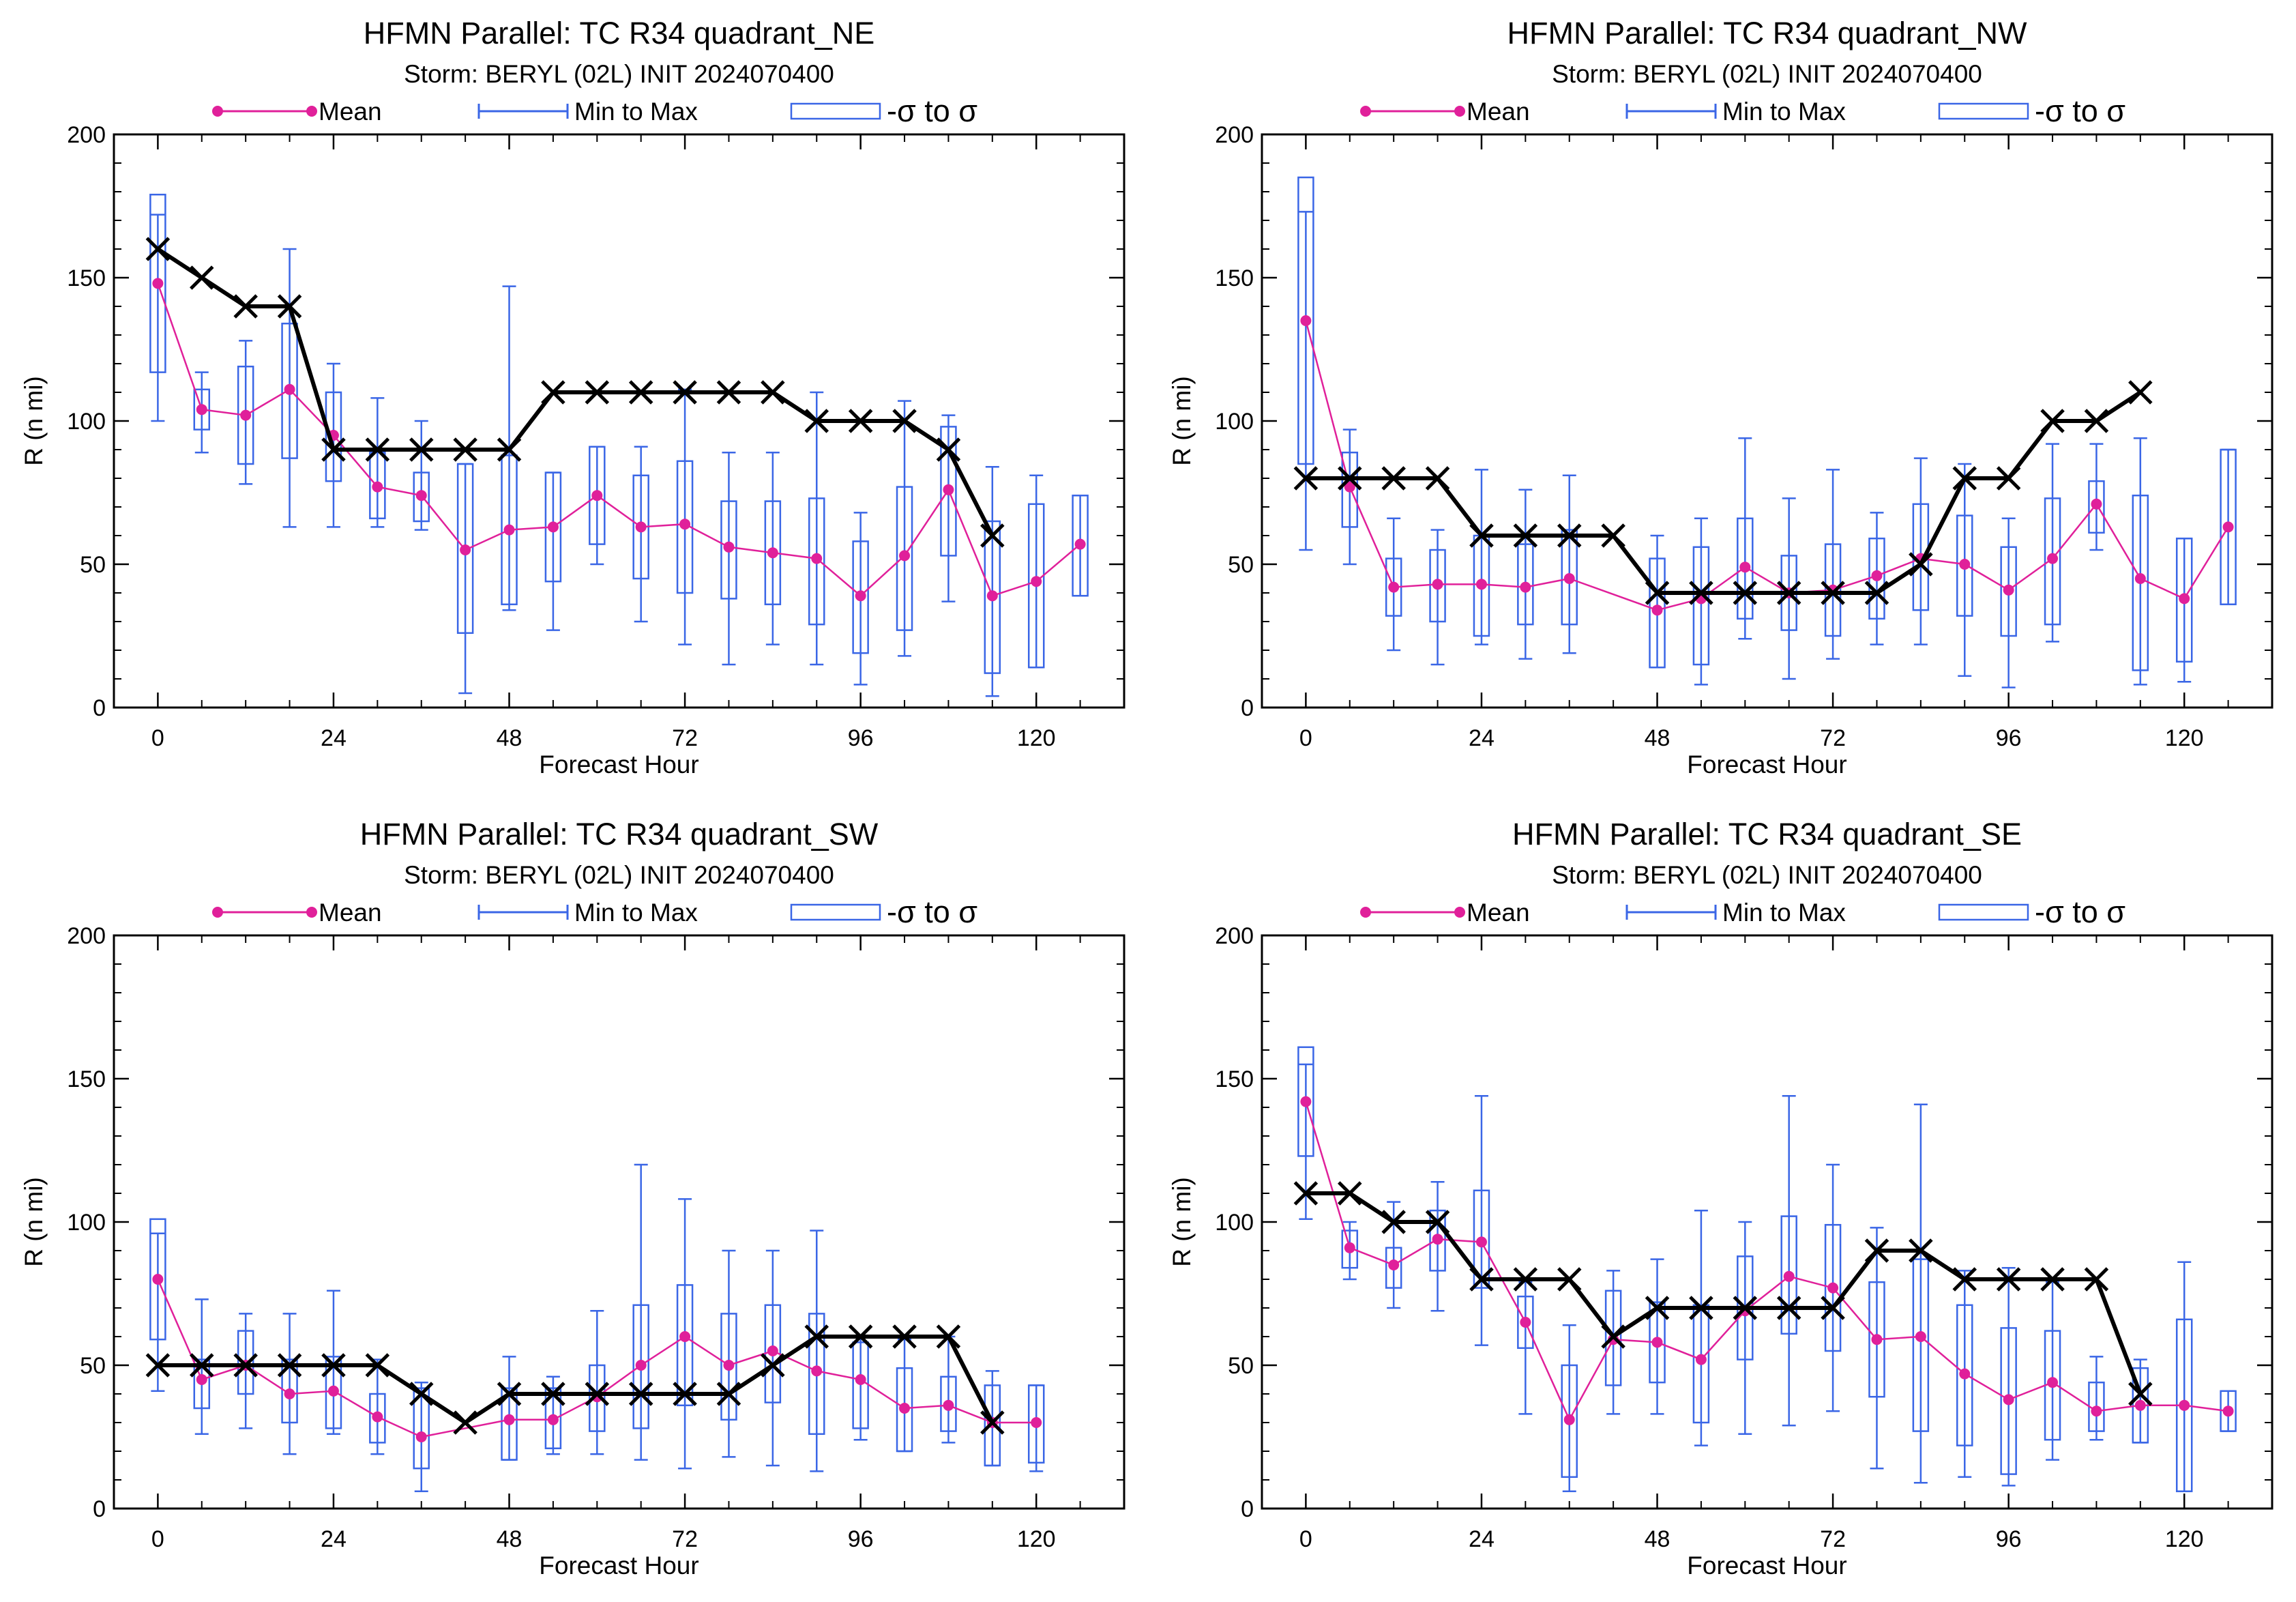 The image size is (2296, 1602). I want to click on x-tick-label: 120, so click(1036, 1539).